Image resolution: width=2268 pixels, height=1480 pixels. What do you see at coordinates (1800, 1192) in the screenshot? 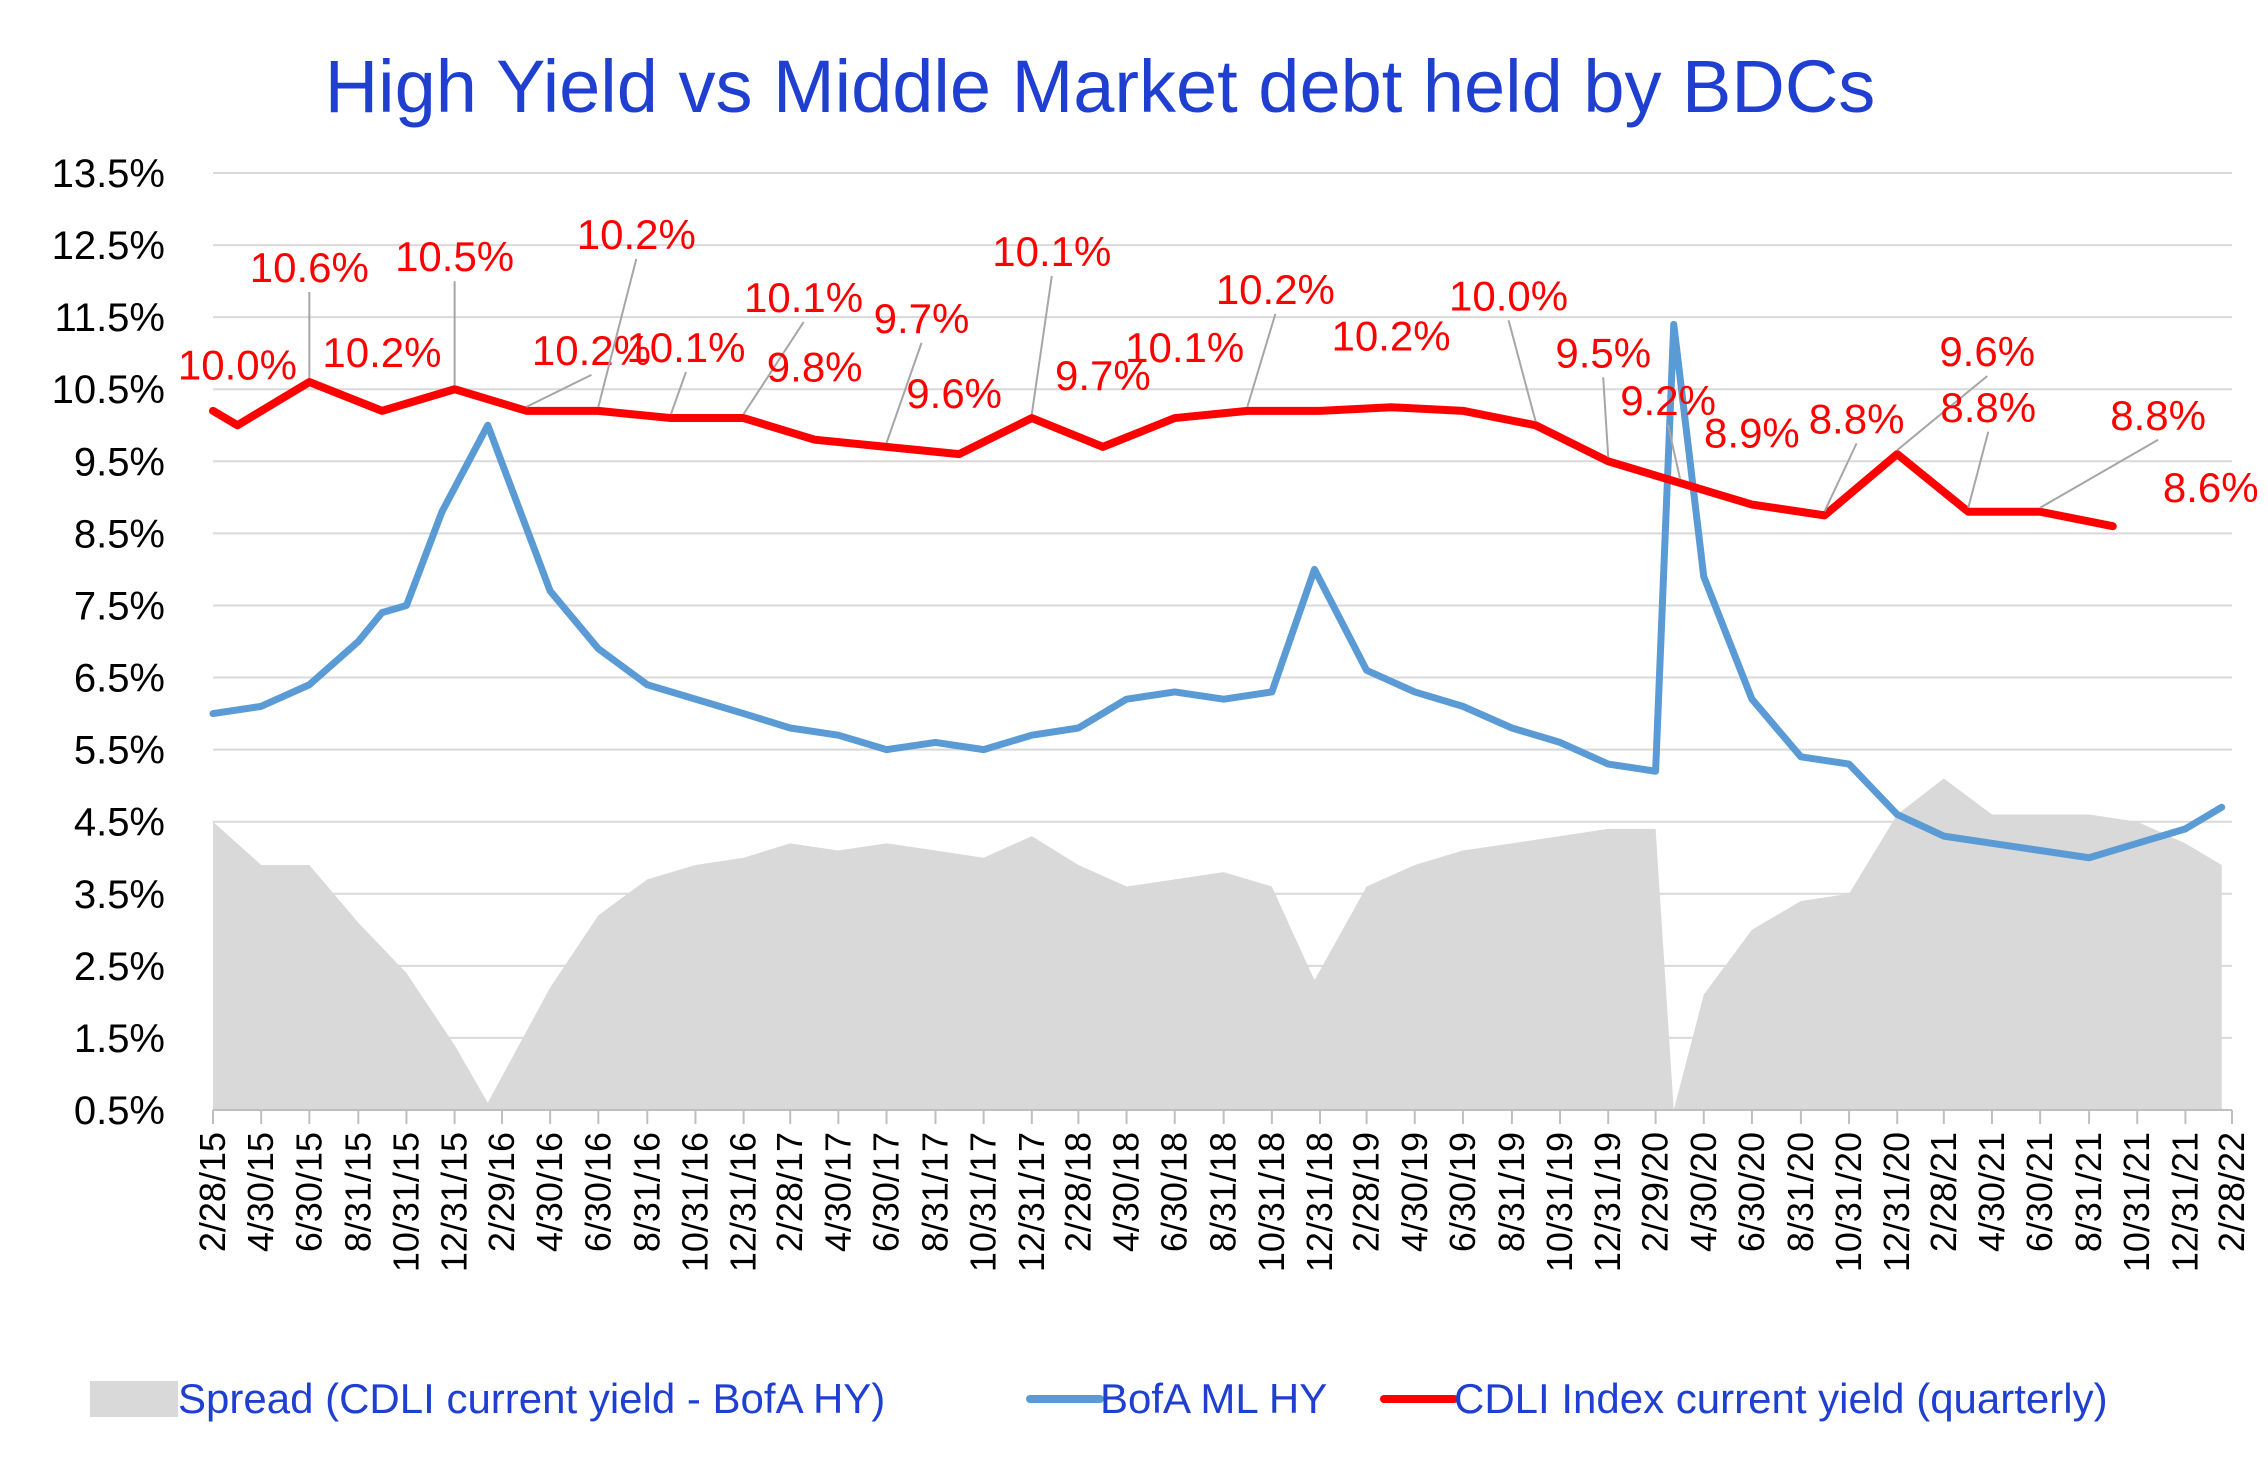
I see `x-tick-label: 8/31/20` at bounding box center [1800, 1192].